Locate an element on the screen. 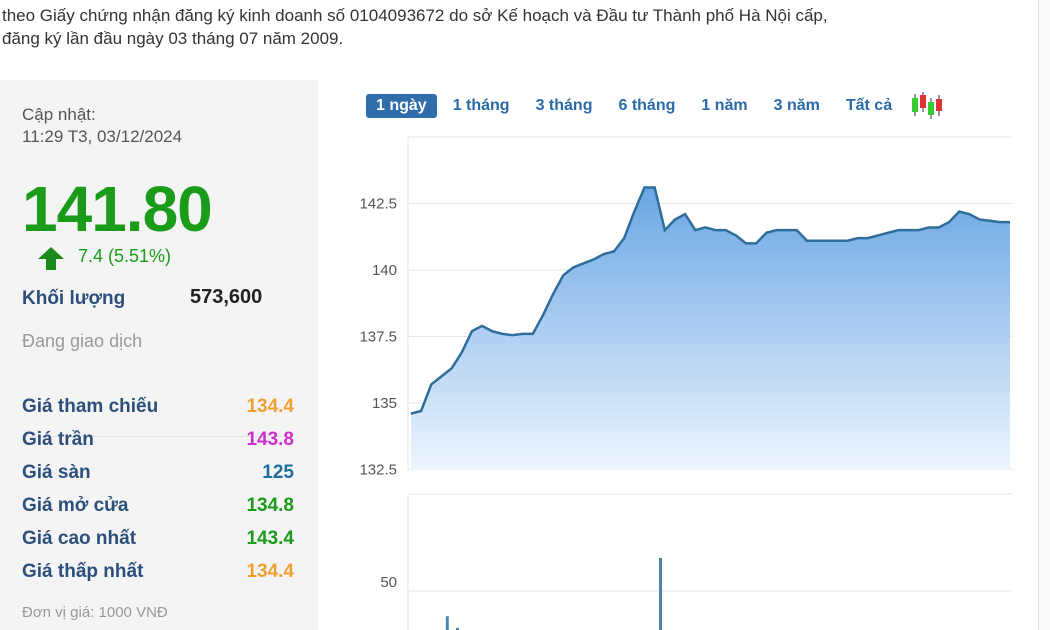 This screenshot has height=630, width=1050. change-value: 7.4 (5.51%) is located at coordinates (125, 256).